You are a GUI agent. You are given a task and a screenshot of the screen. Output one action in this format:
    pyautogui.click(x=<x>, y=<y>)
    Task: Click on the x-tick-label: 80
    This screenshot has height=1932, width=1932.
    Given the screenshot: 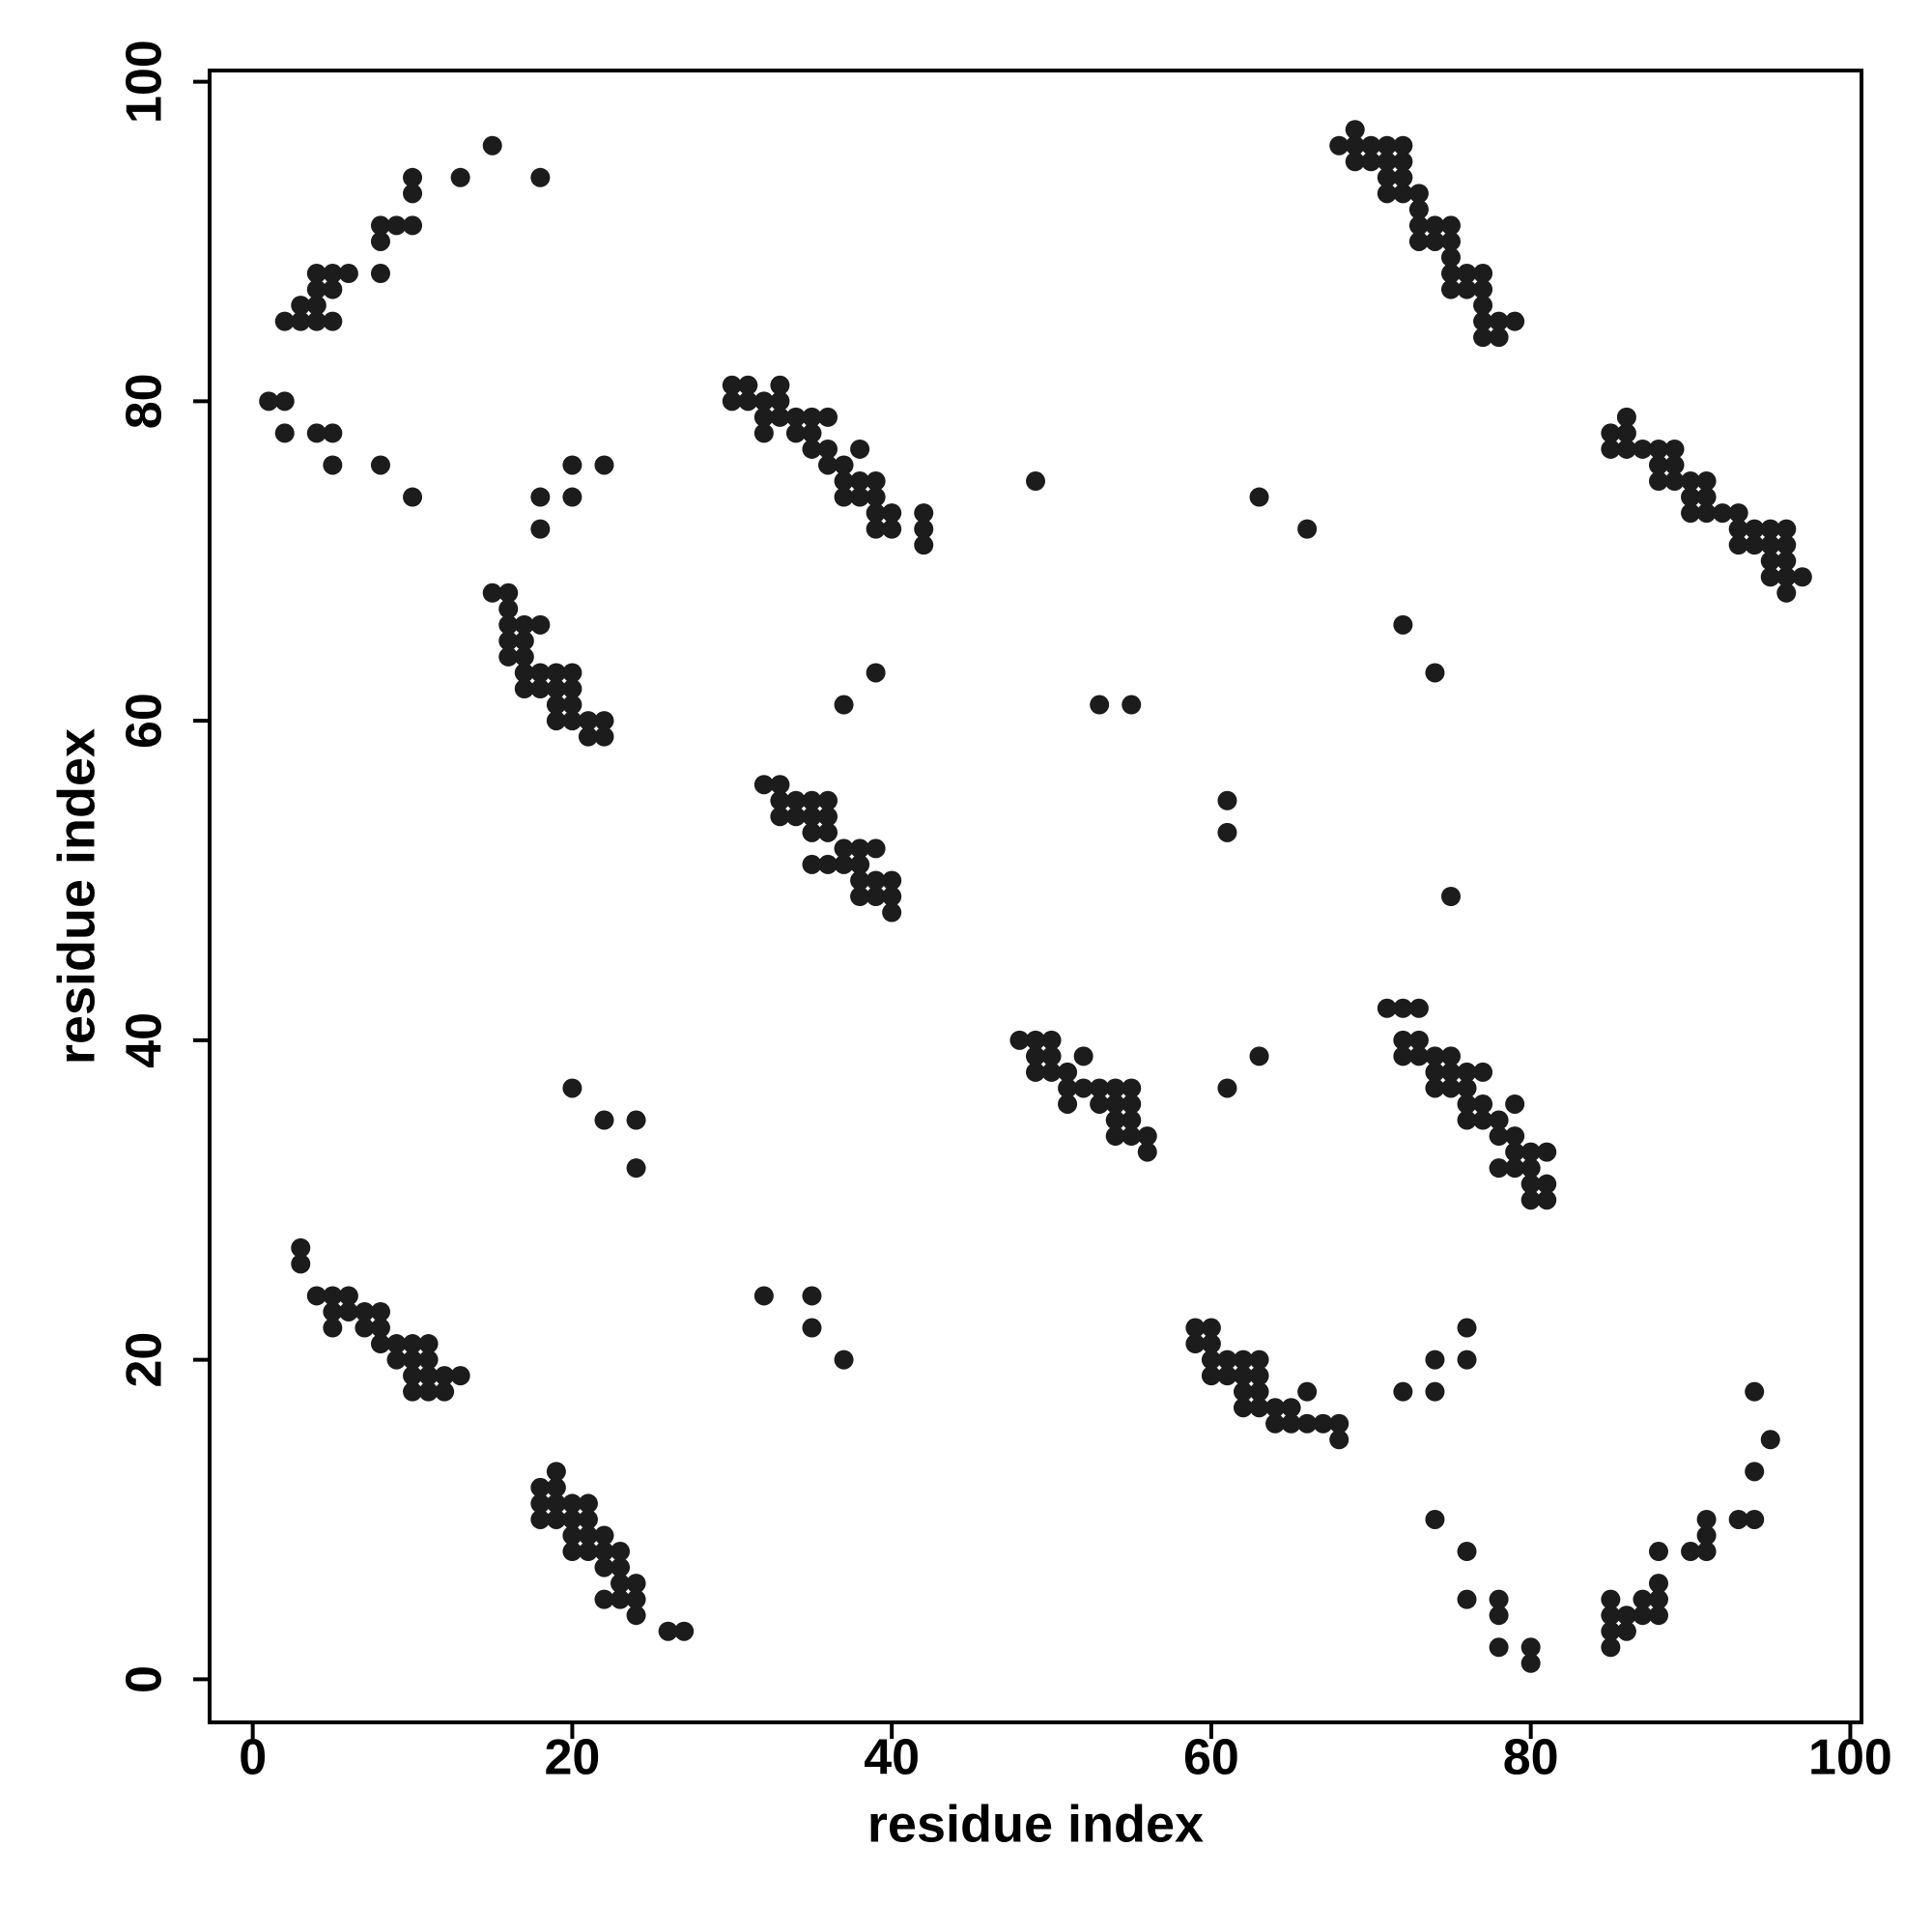 What is the action you would take?
    pyautogui.click(x=1531, y=1758)
    